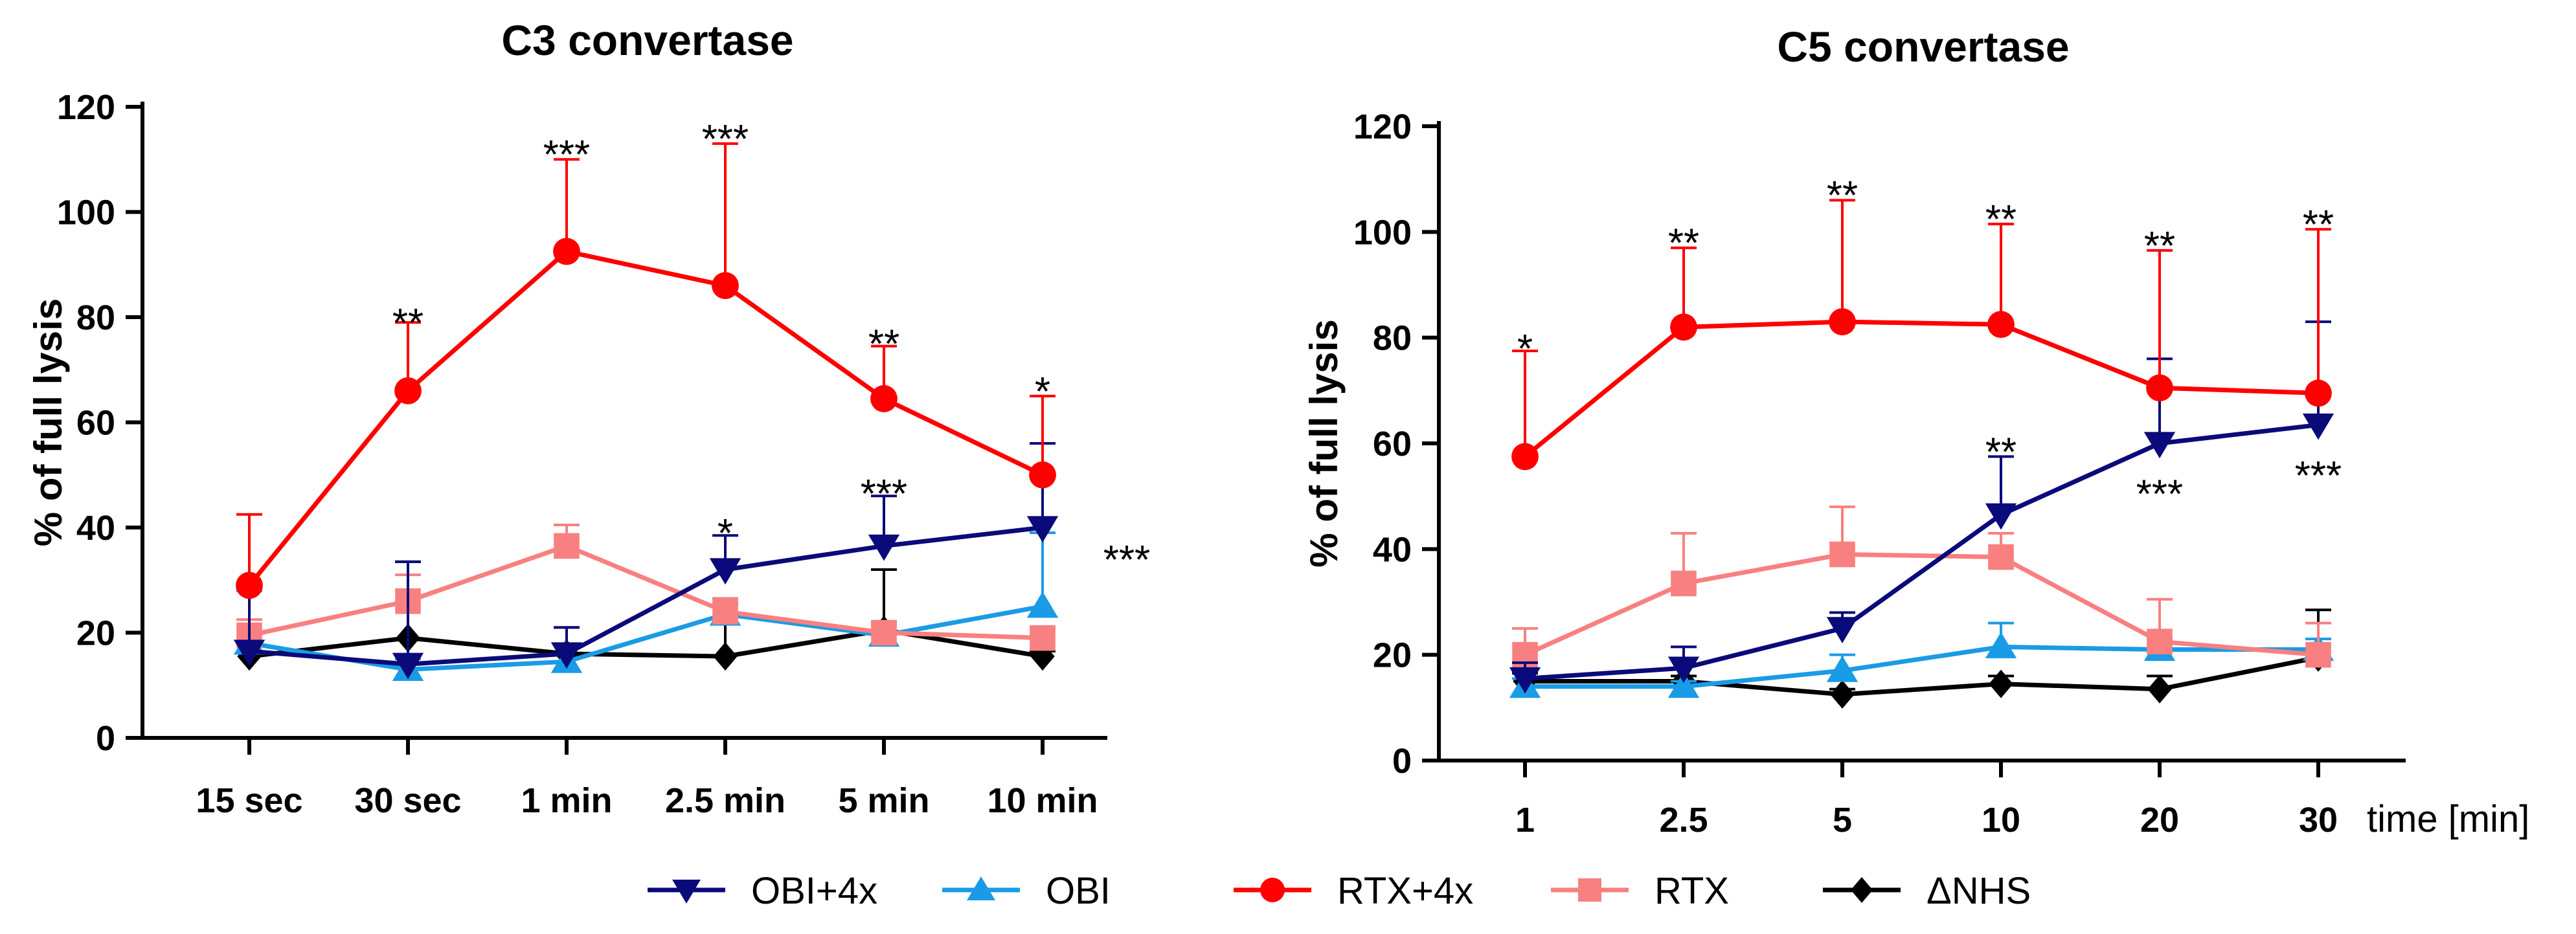  What do you see at coordinates (647, 40) in the screenshot?
I see `chart-title: C3 convertase` at bounding box center [647, 40].